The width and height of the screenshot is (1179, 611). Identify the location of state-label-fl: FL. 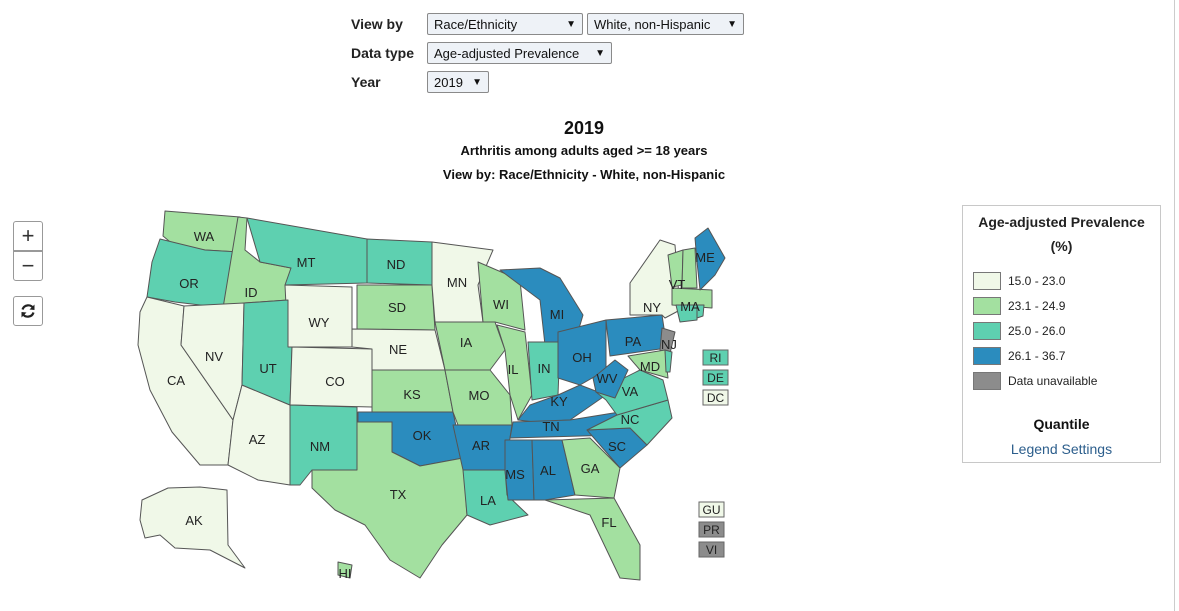
(608, 522).